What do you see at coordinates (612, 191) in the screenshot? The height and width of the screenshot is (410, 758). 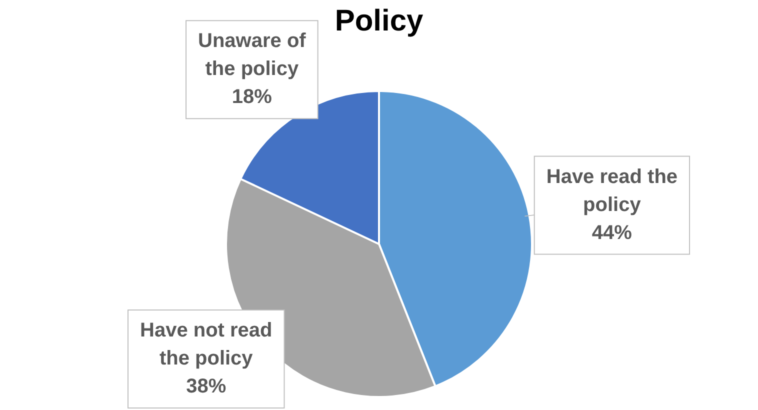 I see `slice-label: Have read the policy` at bounding box center [612, 191].